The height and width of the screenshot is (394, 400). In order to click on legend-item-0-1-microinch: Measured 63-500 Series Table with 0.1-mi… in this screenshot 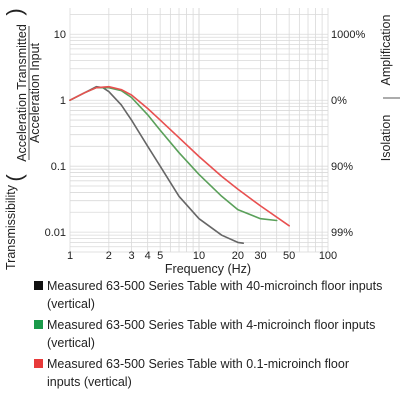, I will do `click(209, 373)`.